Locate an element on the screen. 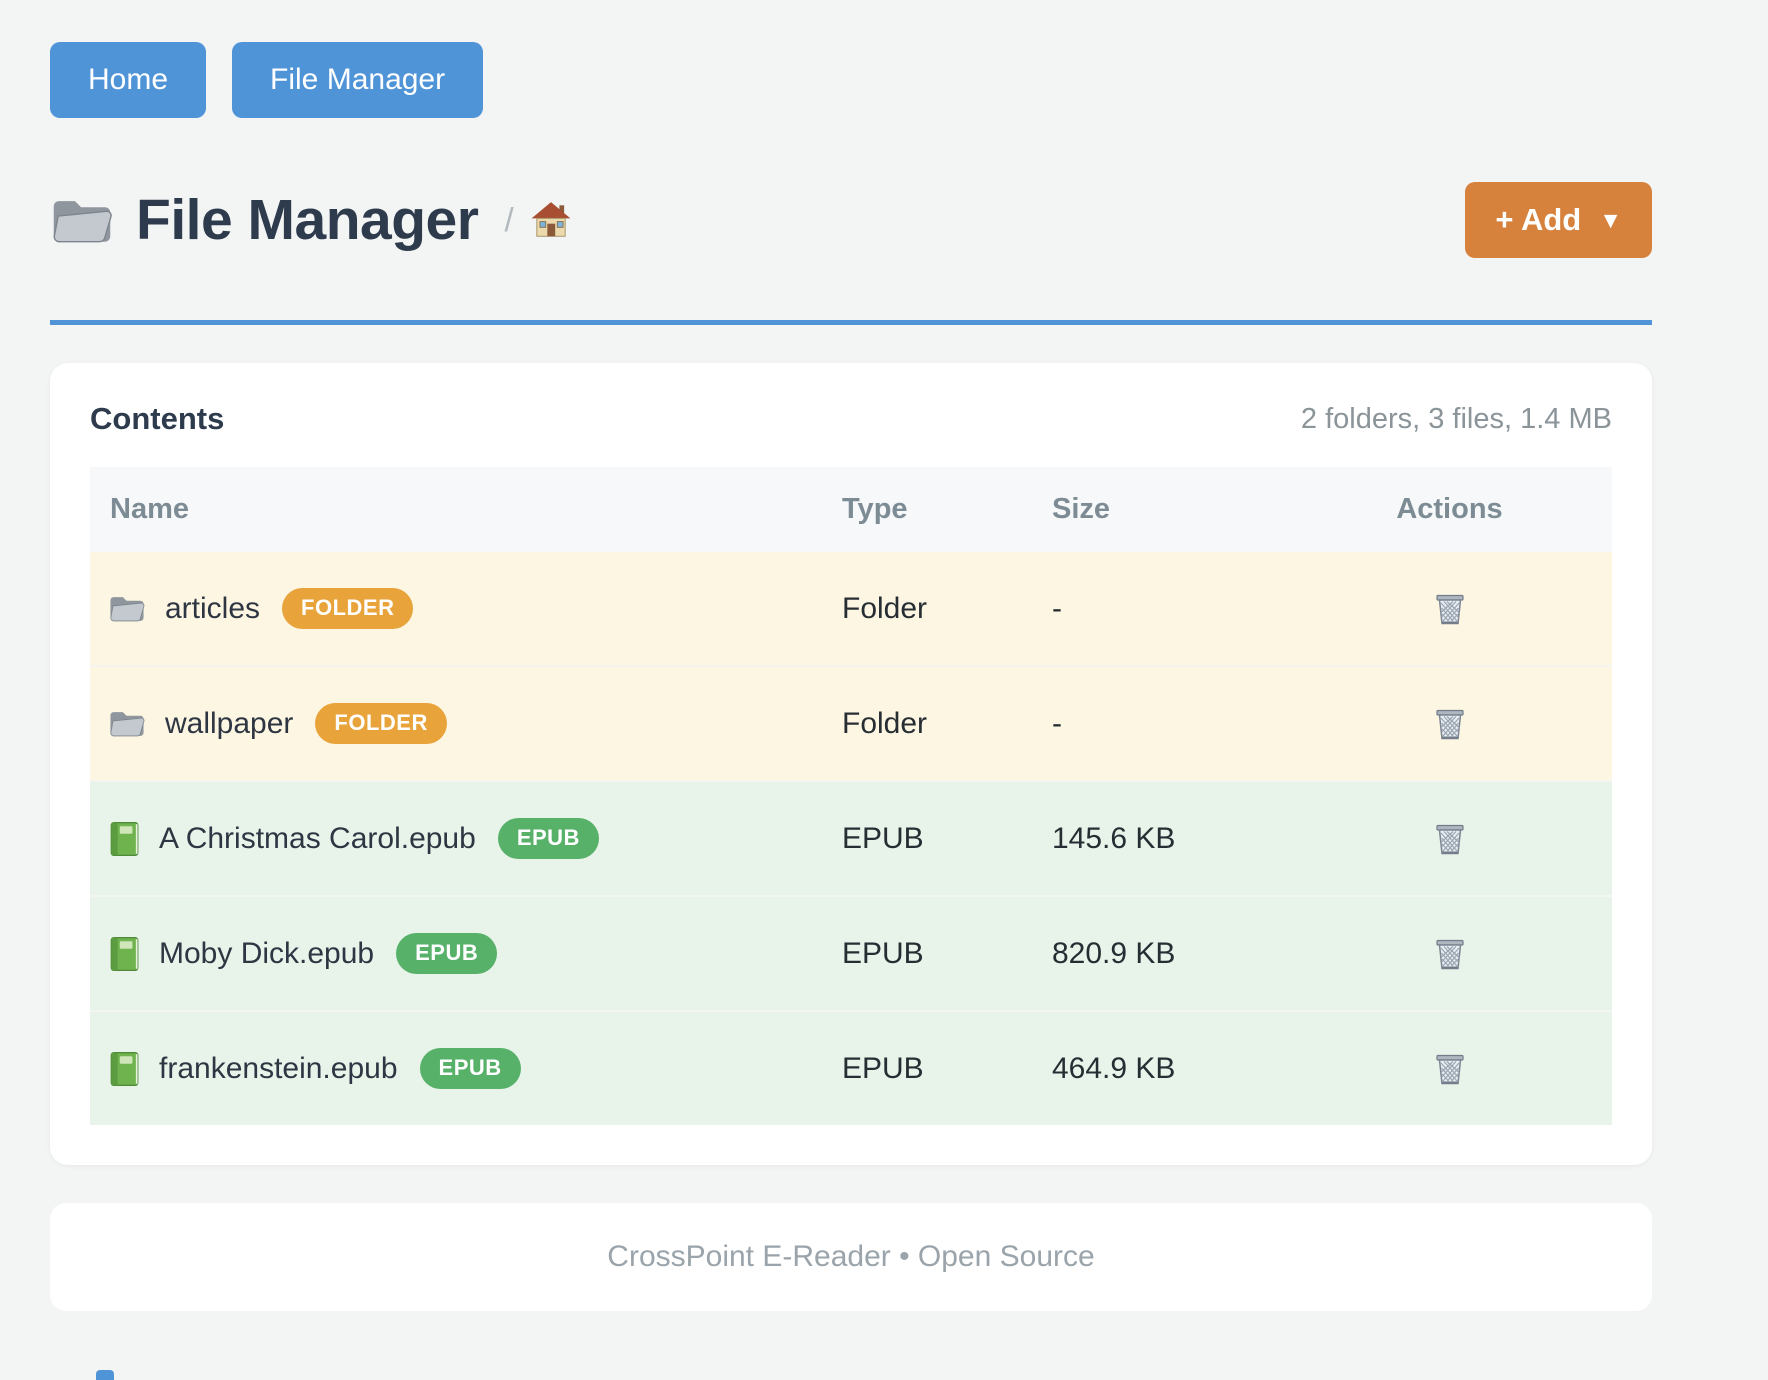  table-row: wallpaper FOLDER Folder - is located at coordinates (851, 722).